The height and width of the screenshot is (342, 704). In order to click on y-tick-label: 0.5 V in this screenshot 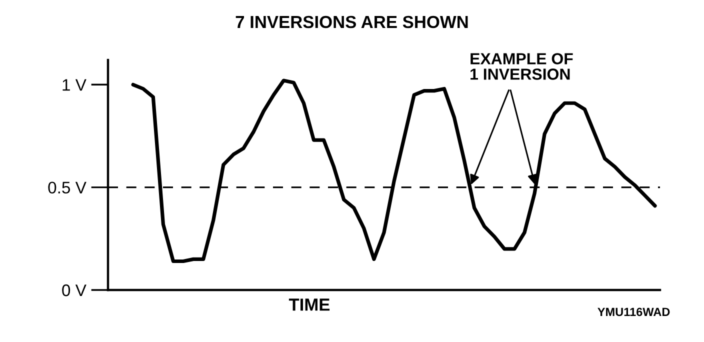, I will do `click(67, 188)`.